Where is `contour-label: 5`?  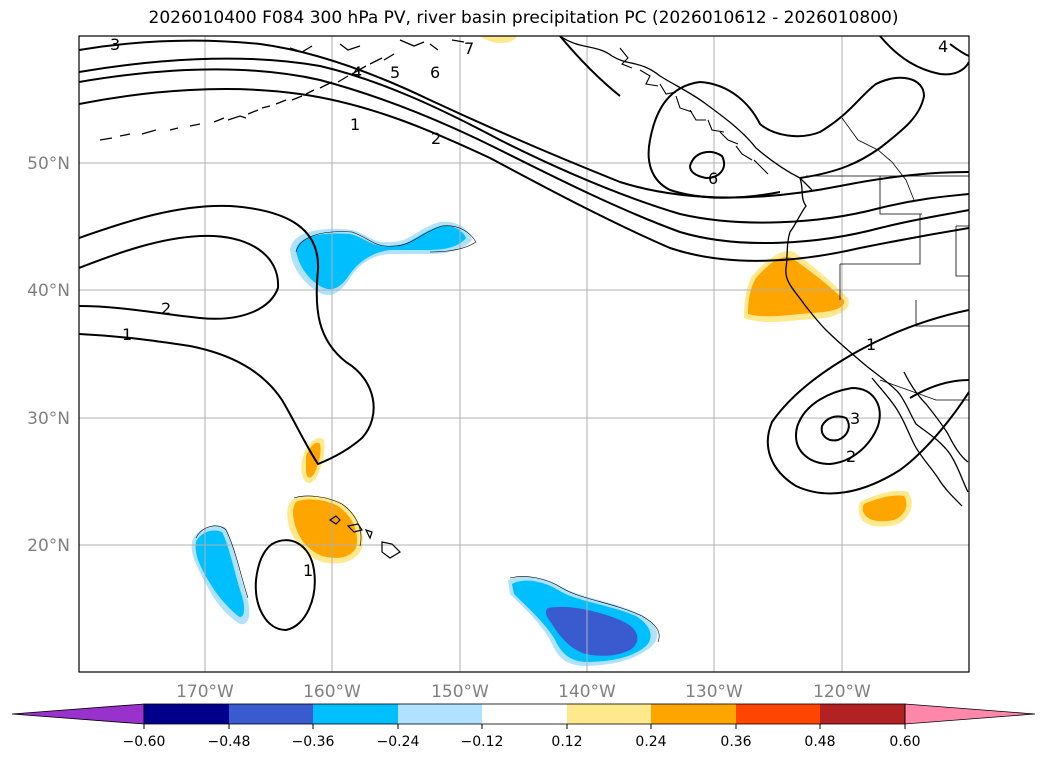
contour-label: 5 is located at coordinates (395, 72).